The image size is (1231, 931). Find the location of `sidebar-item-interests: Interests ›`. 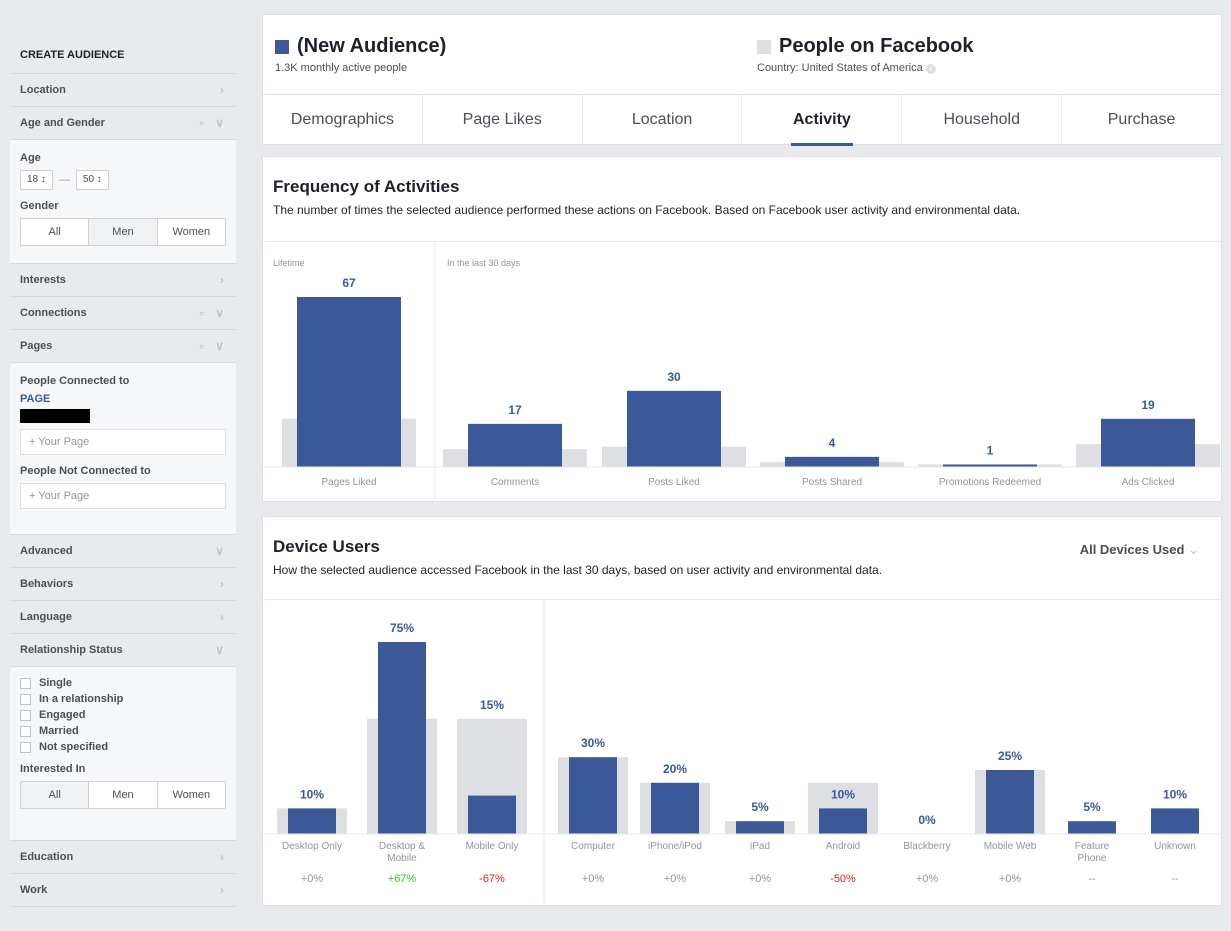

sidebar-item-interests: Interests › is located at coordinates (123, 280).